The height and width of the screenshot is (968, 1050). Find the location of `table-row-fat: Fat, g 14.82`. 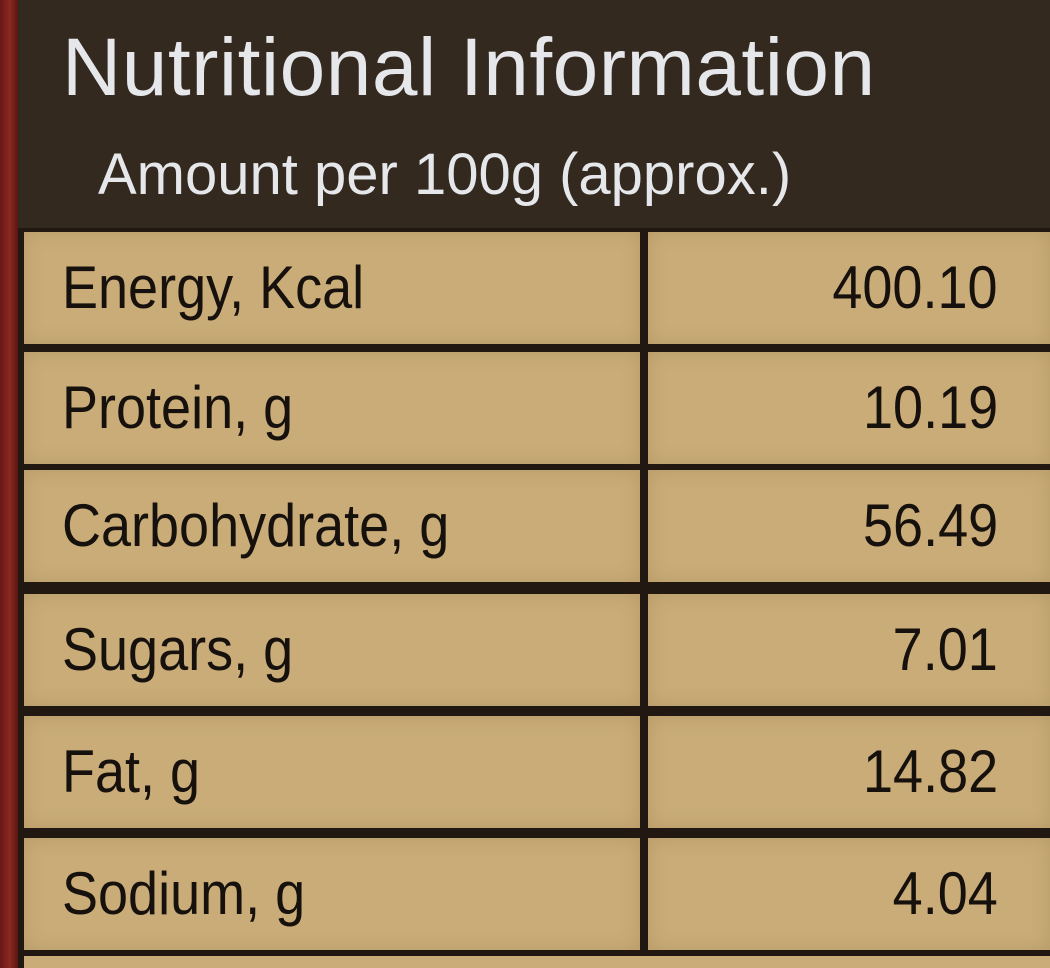

table-row-fat: Fat, g 14.82 is located at coordinates (534, 775).